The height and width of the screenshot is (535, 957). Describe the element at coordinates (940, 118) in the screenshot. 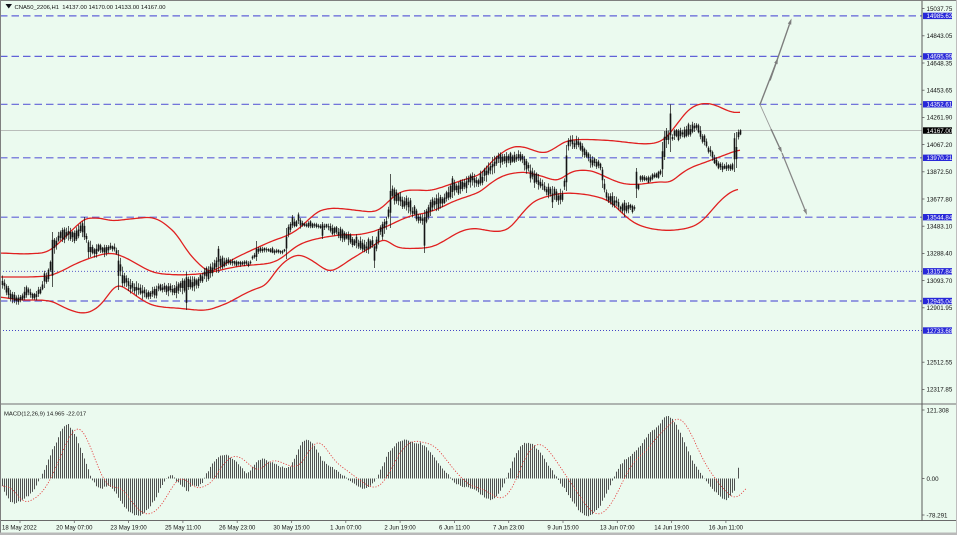

I see `svg-text: 14261.90` at that location.